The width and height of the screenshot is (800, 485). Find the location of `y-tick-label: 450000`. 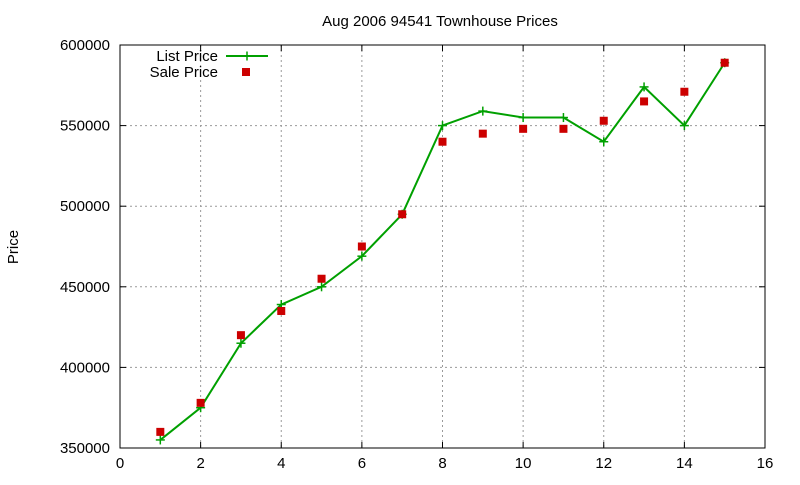

y-tick-label: 450000 is located at coordinates (85, 287).